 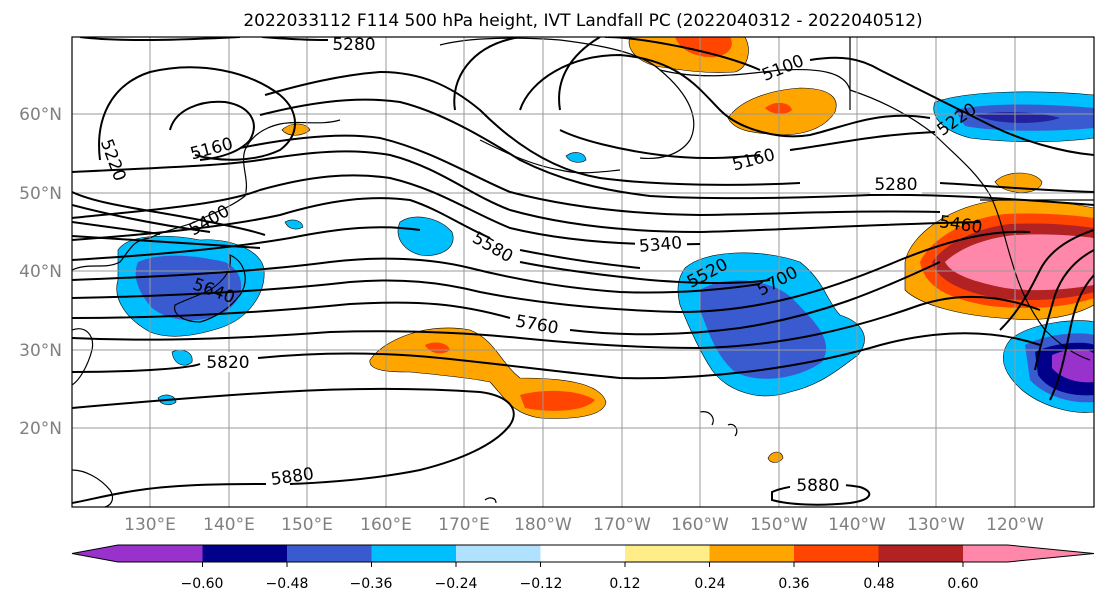 I want to click on lon-label: 170°E, so click(x=464, y=525).